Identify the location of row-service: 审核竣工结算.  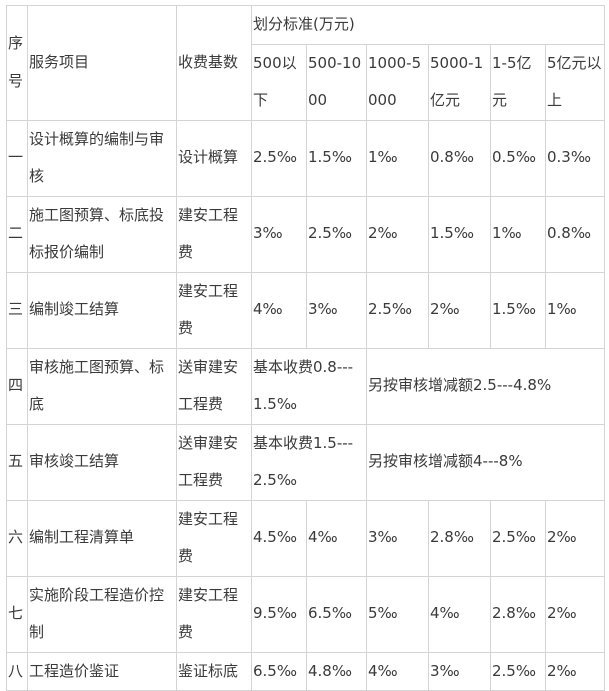
(102, 462).